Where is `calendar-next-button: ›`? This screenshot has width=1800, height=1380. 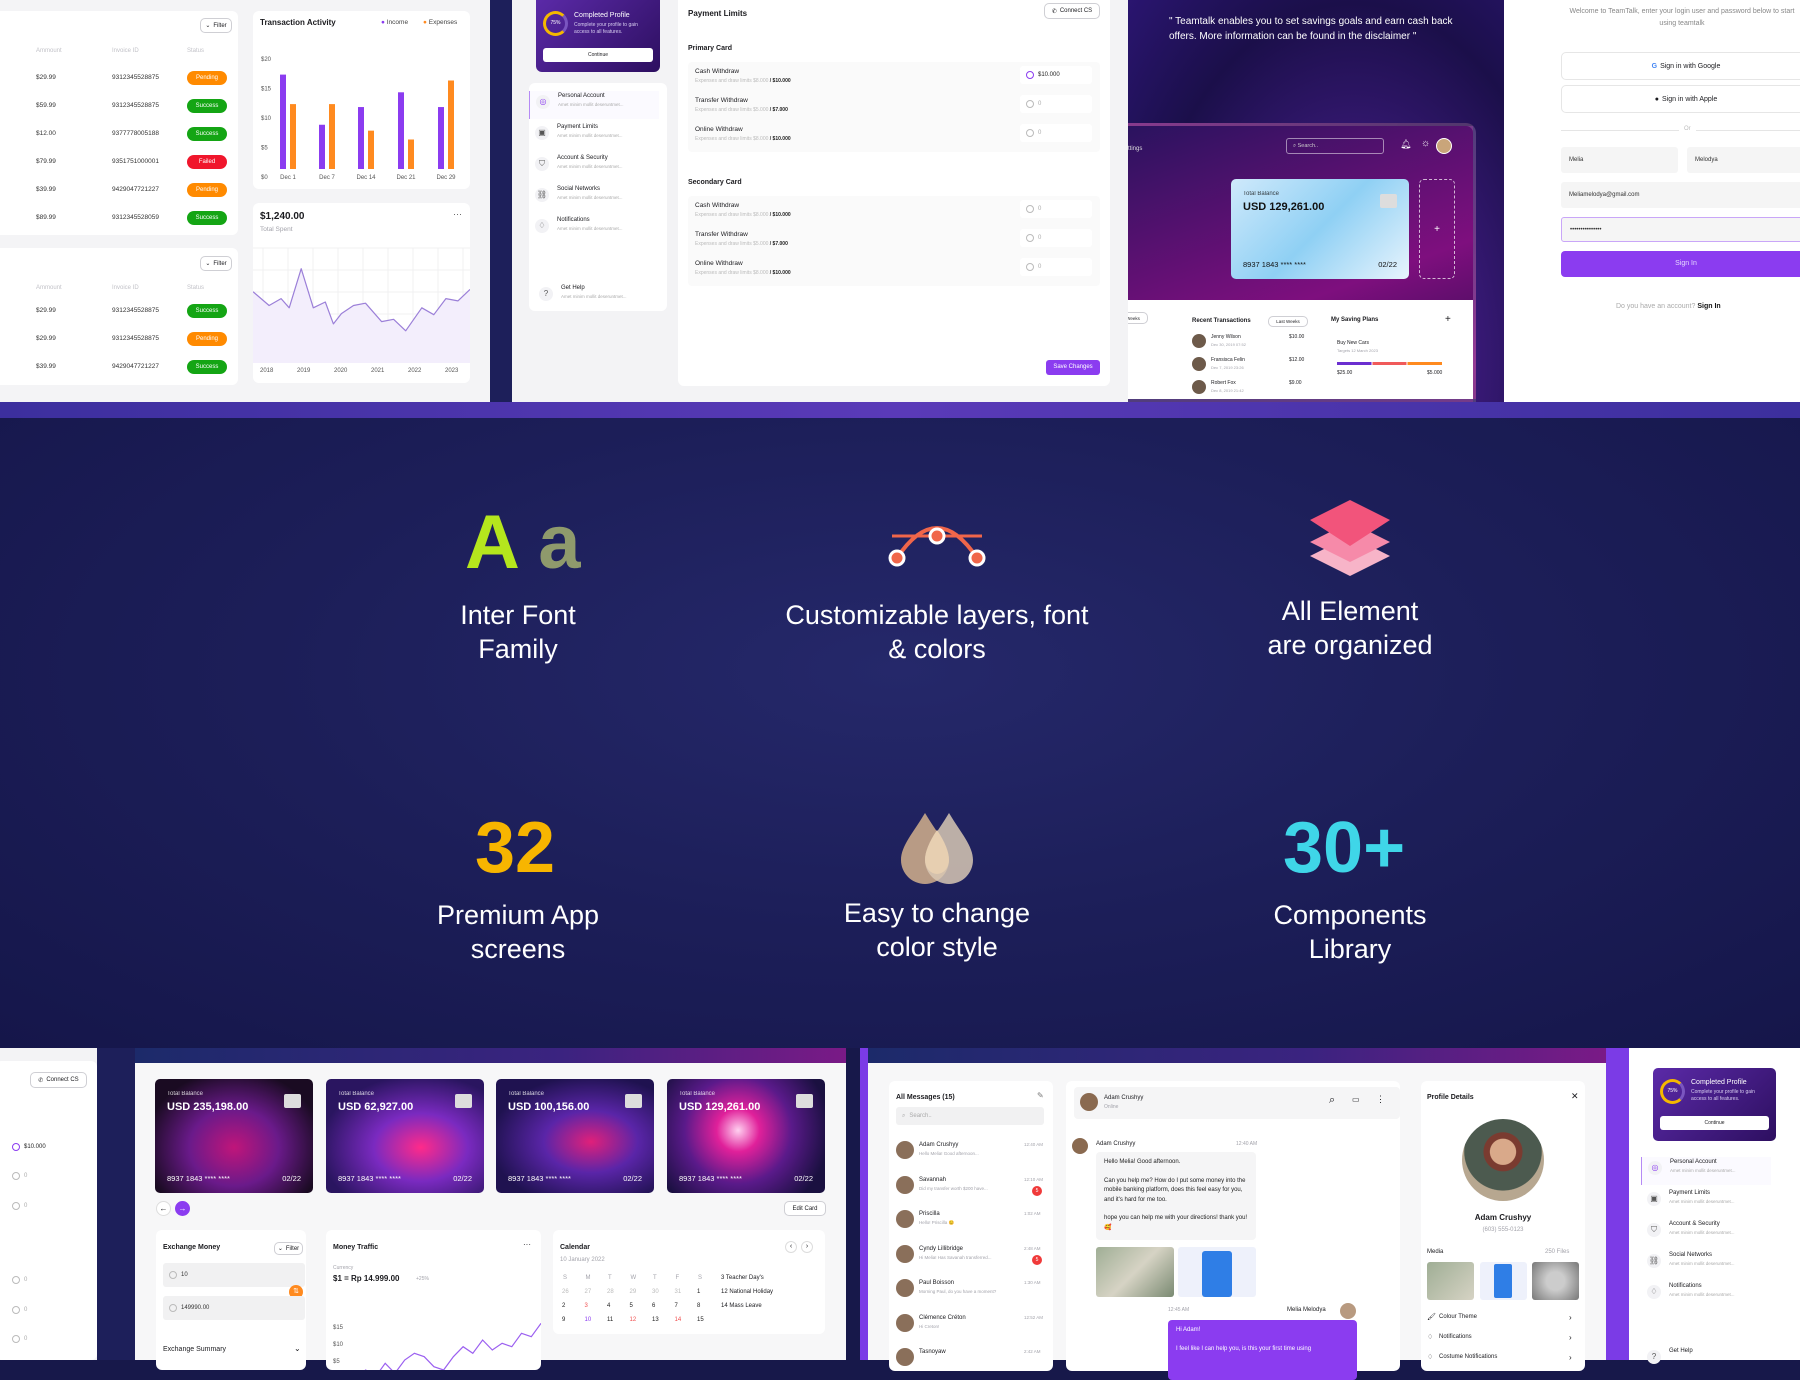 calendar-next-button: › is located at coordinates (807, 1247).